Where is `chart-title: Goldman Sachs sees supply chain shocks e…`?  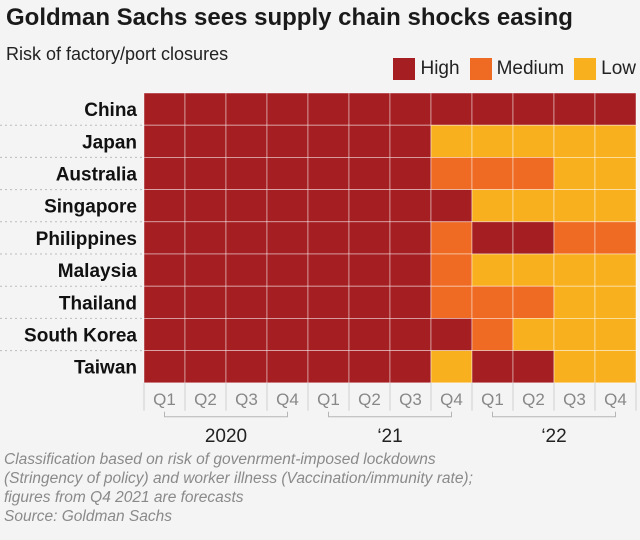 chart-title: Goldman Sachs sees supply chain shocks e… is located at coordinates (289, 17).